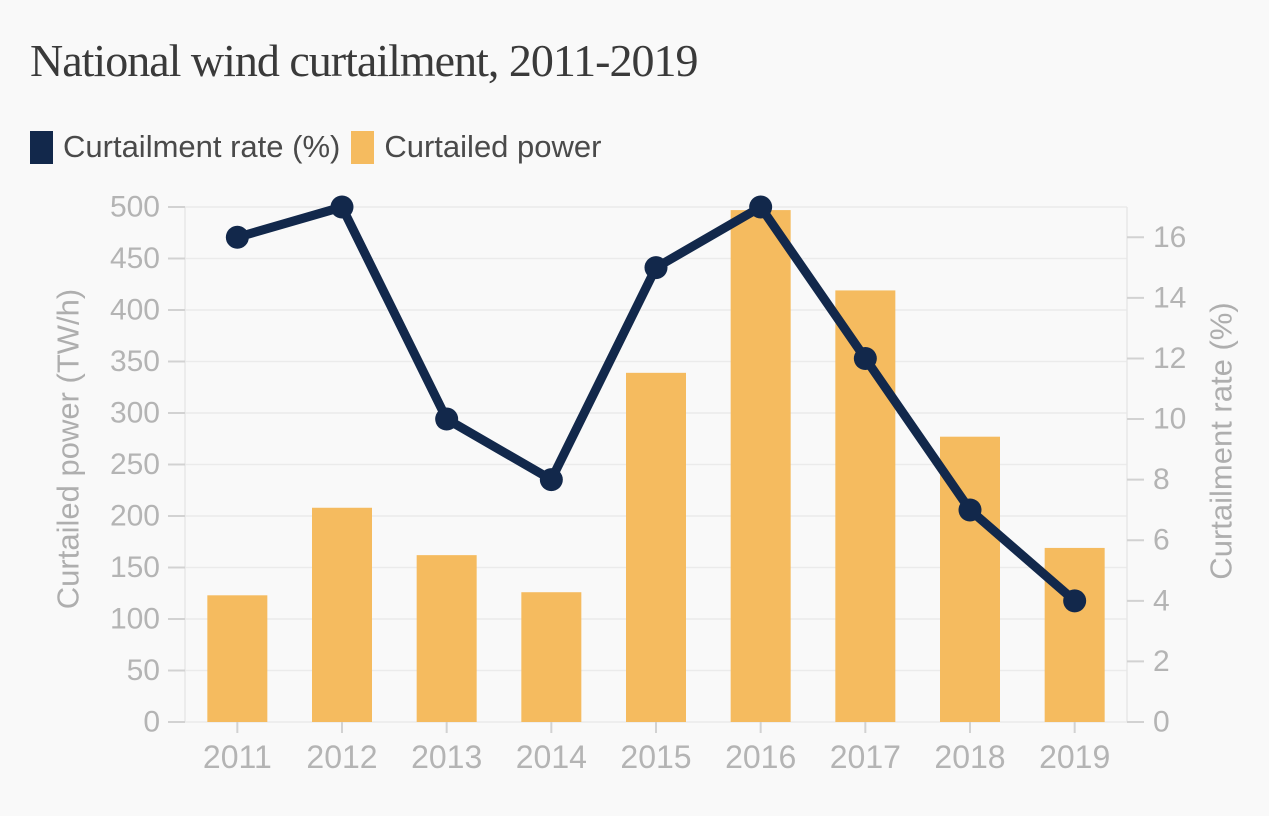 The height and width of the screenshot is (816, 1269). I want to click on left-axis-tick-label: 150, so click(135, 567).